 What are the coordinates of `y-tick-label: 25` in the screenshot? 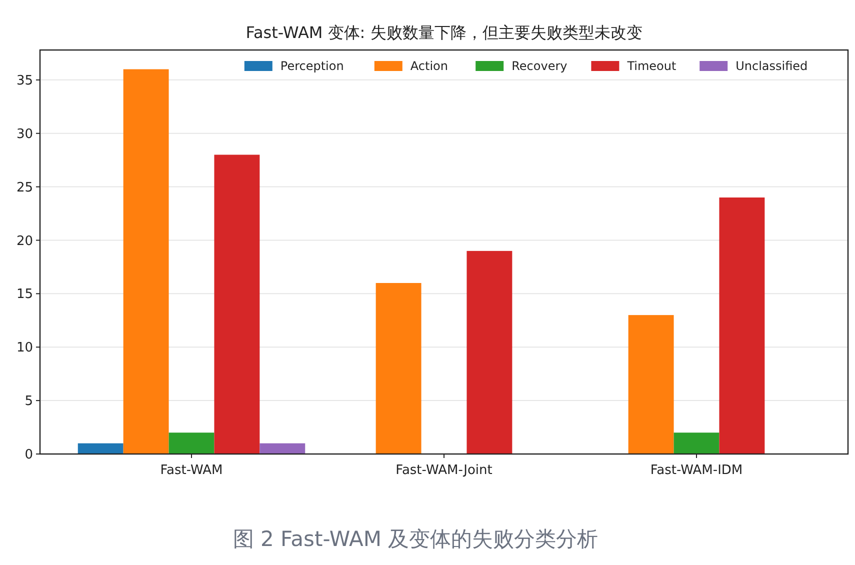 It's located at (24, 188).